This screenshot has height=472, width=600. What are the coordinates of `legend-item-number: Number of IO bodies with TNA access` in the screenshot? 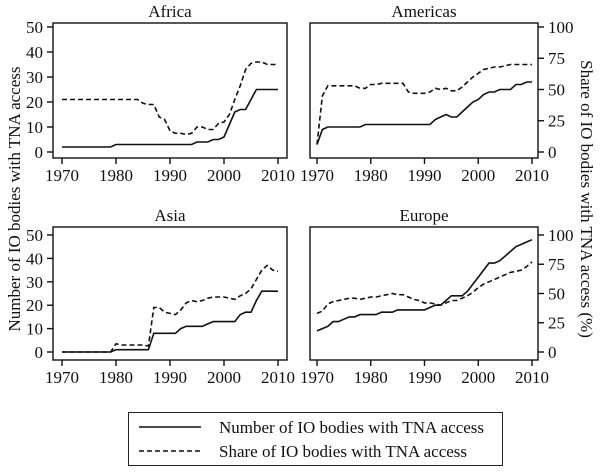 It's located at (320, 427).